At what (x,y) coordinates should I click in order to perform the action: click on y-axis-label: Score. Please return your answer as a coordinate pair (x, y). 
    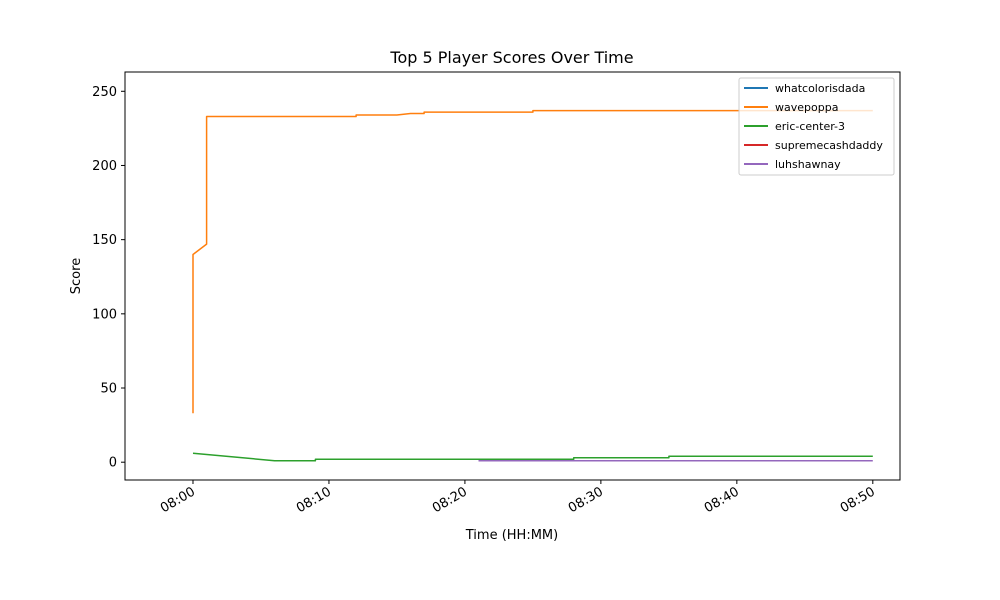
    Looking at the image, I should click on (76, 276).